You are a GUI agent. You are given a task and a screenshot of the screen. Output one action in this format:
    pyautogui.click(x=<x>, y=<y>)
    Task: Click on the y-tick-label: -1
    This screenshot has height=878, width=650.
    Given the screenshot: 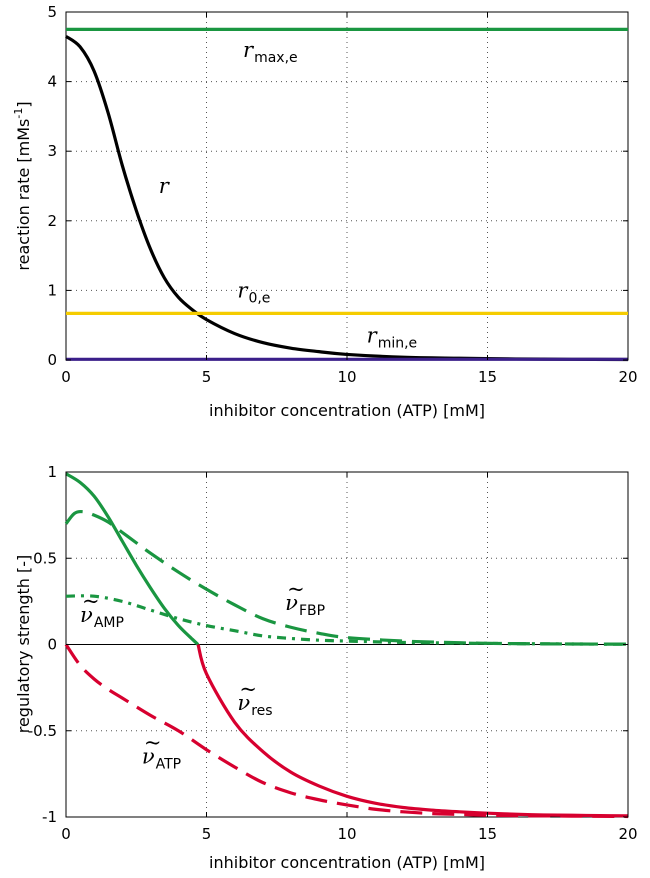 What is the action you would take?
    pyautogui.click(x=49, y=817)
    